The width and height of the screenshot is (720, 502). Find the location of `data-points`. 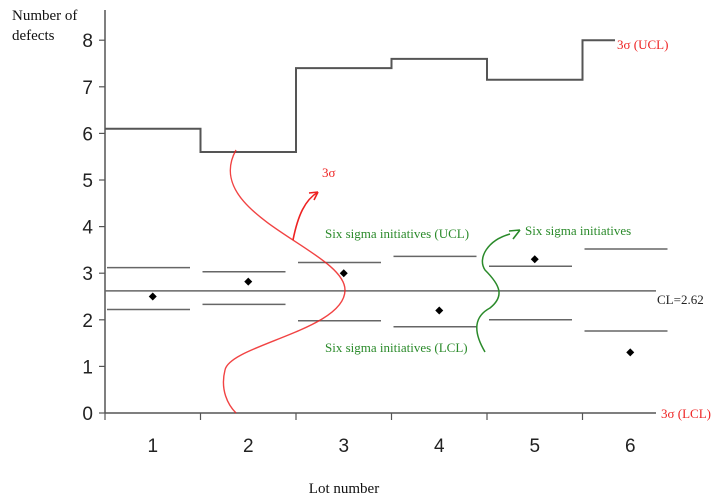

data-points is located at coordinates (391, 306).